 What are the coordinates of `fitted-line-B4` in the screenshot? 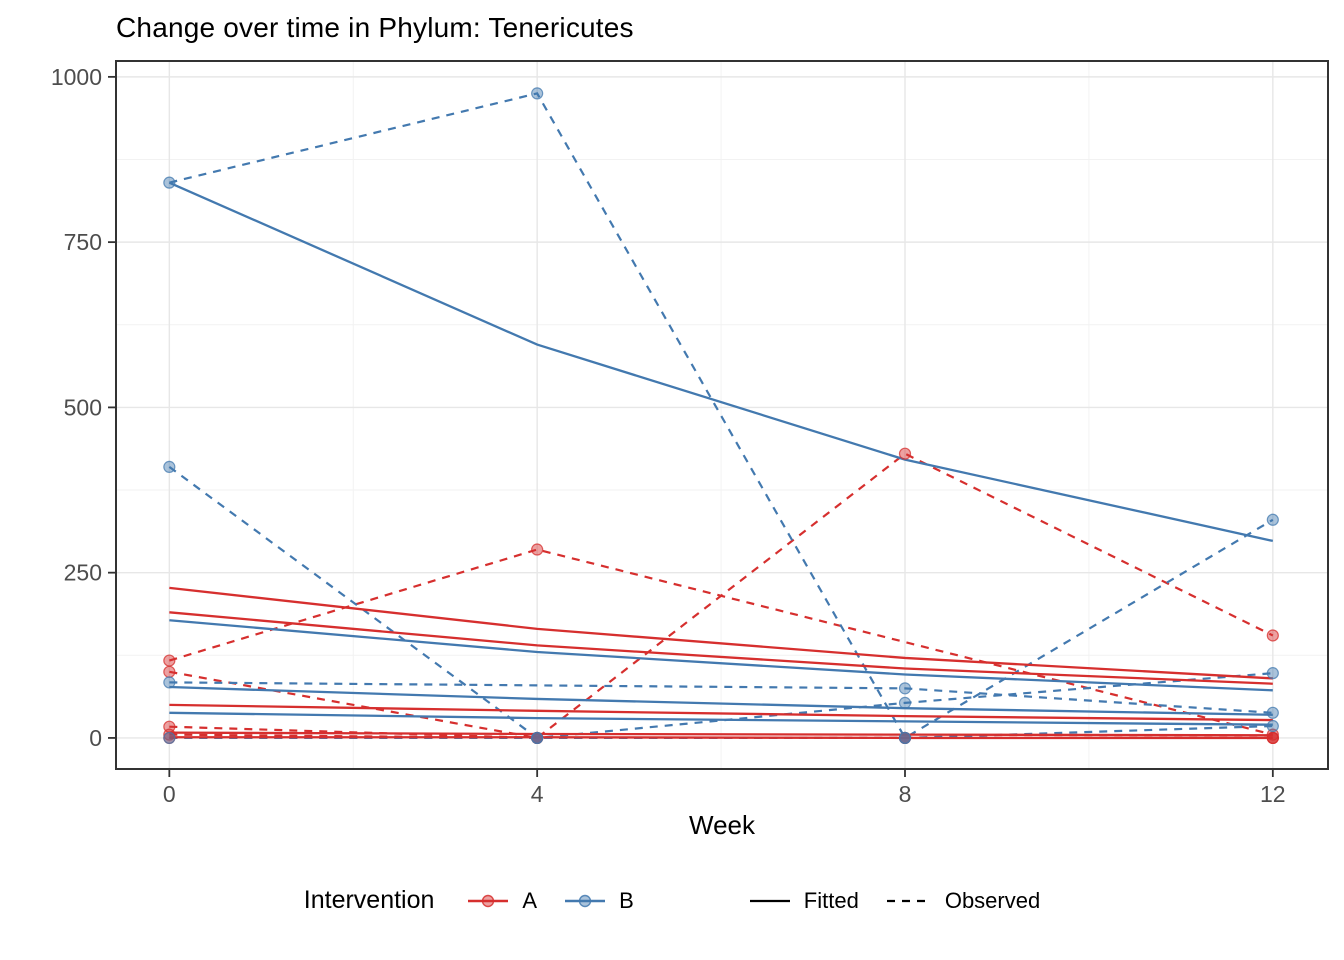 It's located at (721, 718).